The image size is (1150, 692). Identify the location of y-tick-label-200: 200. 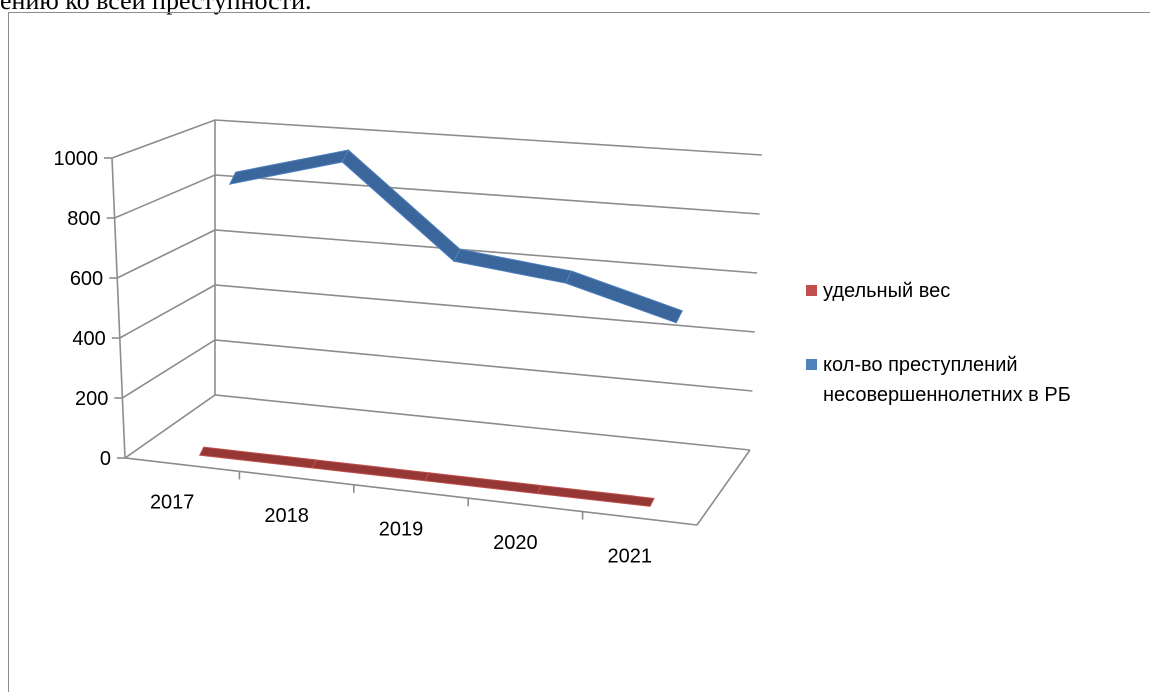
(91, 399).